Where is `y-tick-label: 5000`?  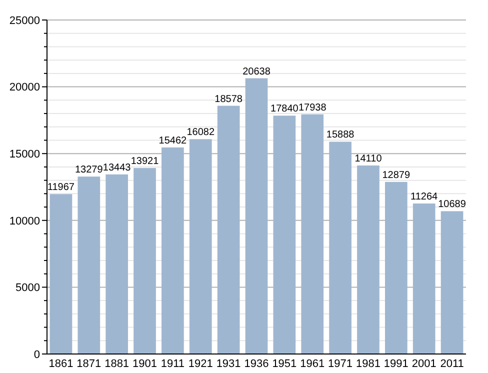 y-tick-label: 5000 is located at coordinates (28, 288).